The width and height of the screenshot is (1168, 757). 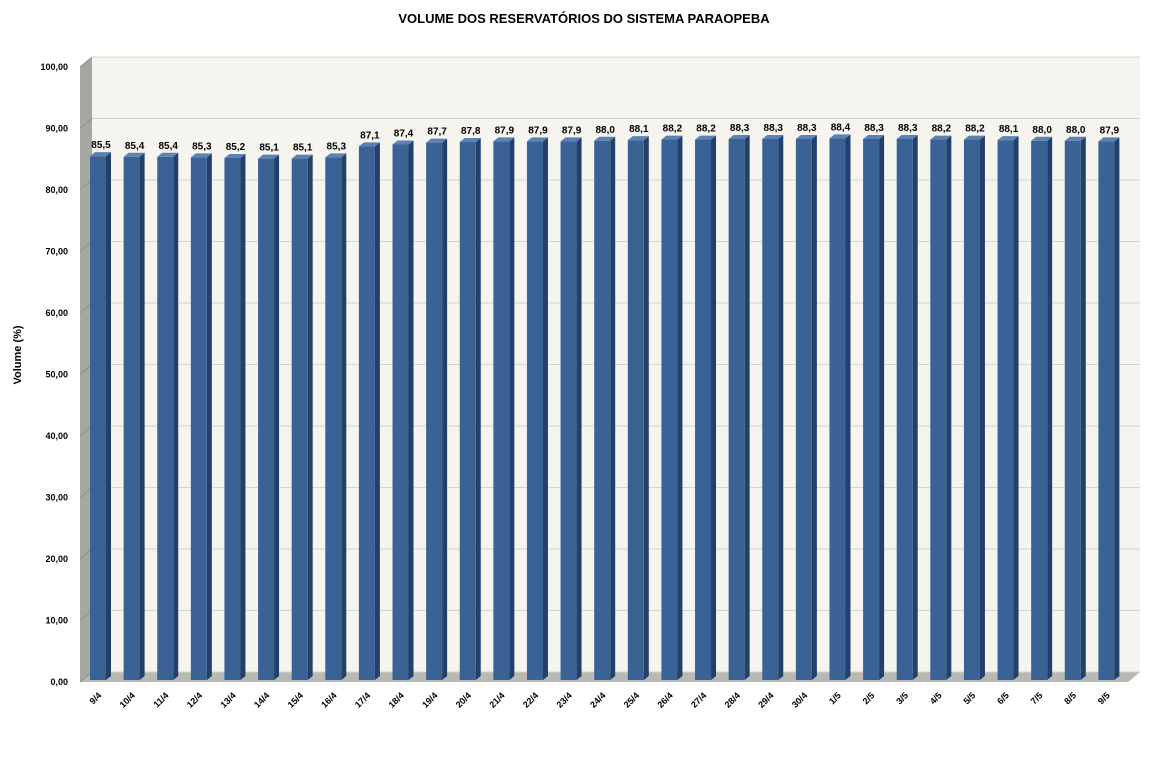 I want to click on y-tick-label: 100,00, so click(x=54, y=67).